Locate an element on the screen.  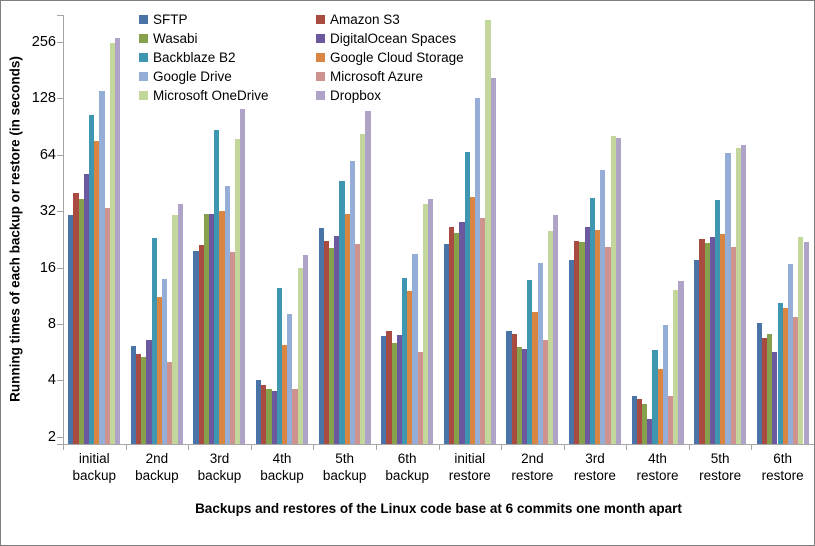
bar-microsoft-azure-4th-restore is located at coordinates (670, 420).